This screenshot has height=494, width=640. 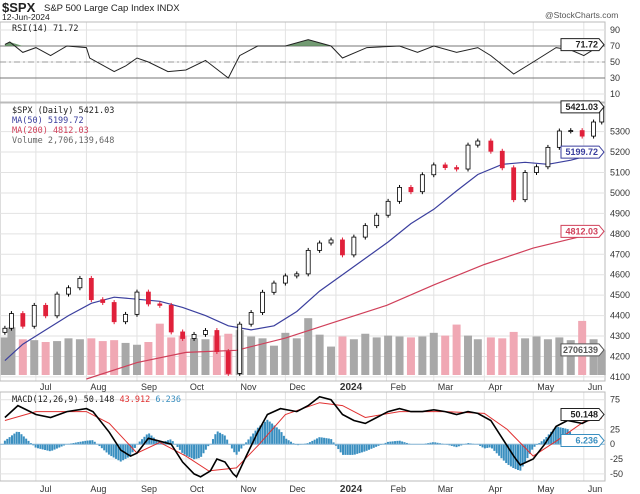 I want to click on ma200-legend: MA(200) 4812.03, so click(x=50, y=131).